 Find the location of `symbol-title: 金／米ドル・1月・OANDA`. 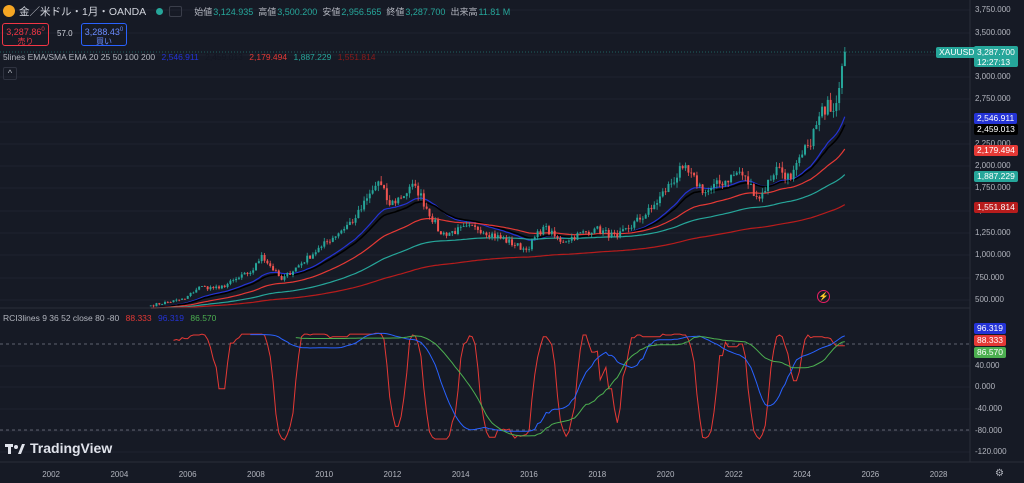

symbol-title: 金／米ドル・1月・OANDA is located at coordinates (83, 11).